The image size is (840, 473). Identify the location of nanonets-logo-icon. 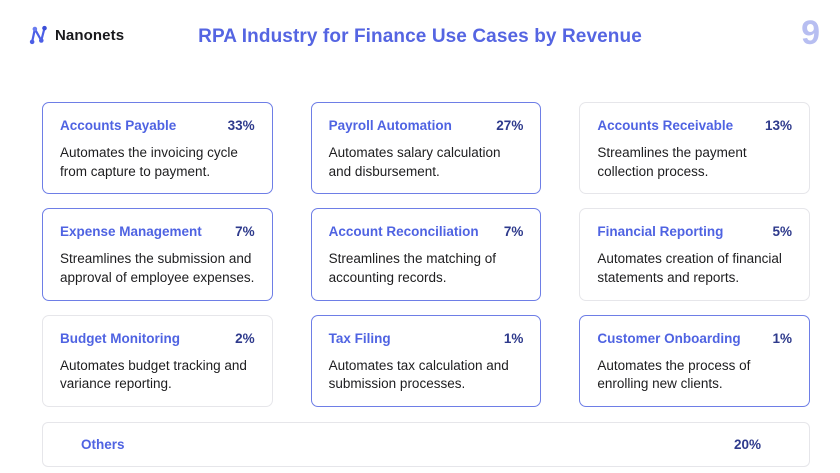
(38, 35).